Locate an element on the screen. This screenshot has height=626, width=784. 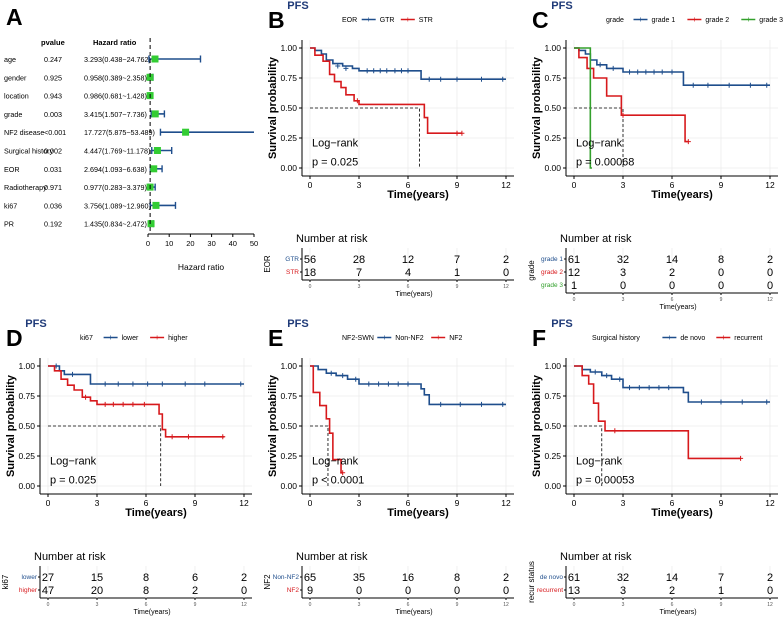
risk-row-label: grade 1 is located at coordinates (552, 259).